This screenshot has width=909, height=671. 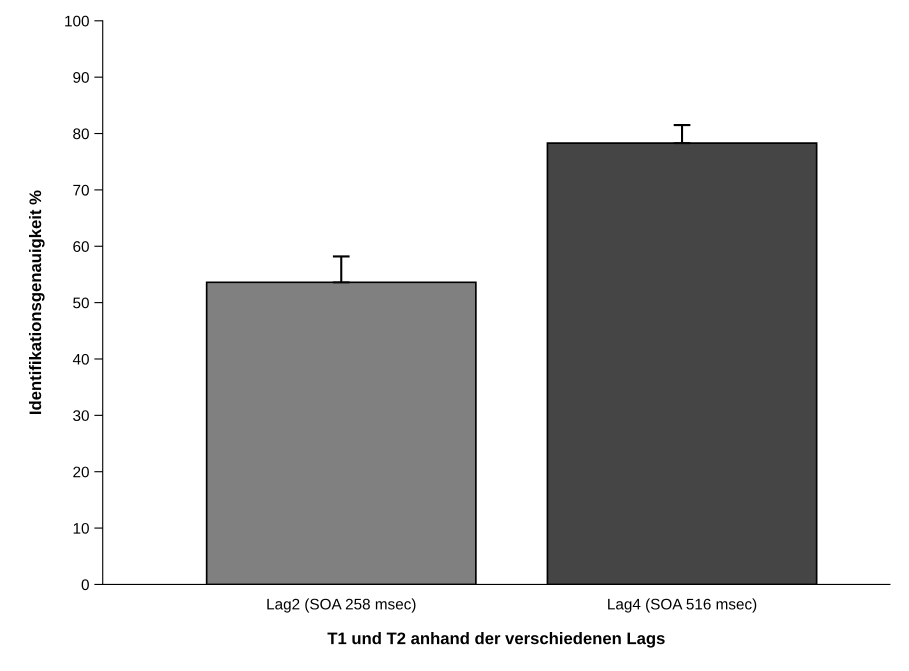 I want to click on y-tick-label: 80, so click(x=81, y=134).